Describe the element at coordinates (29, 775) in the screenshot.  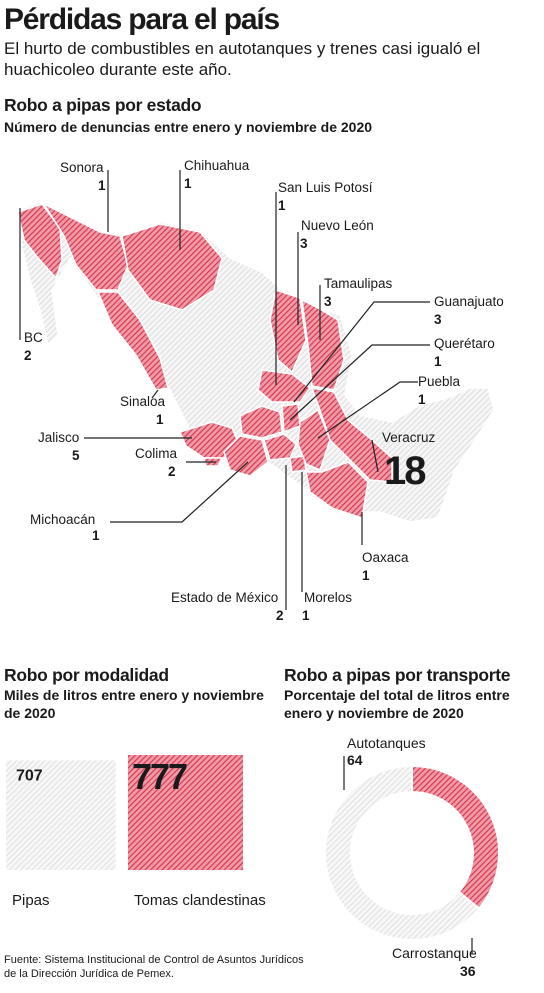
I see `bar-value-label: 707` at that location.